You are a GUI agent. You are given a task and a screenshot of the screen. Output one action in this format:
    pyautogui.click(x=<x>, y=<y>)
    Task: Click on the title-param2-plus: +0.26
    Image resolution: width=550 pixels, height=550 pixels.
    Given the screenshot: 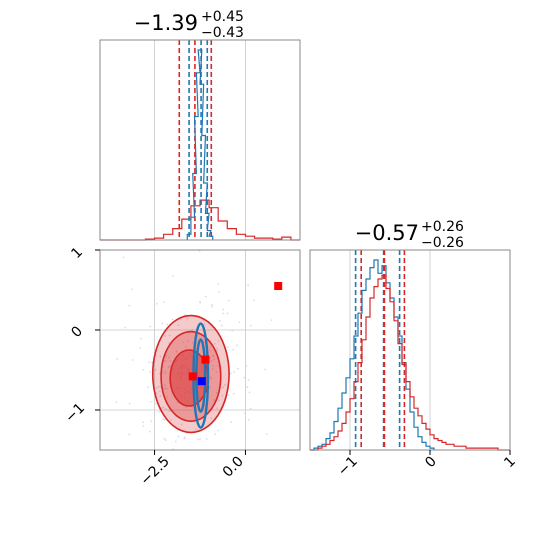 What is the action you would take?
    pyautogui.click(x=442, y=227)
    